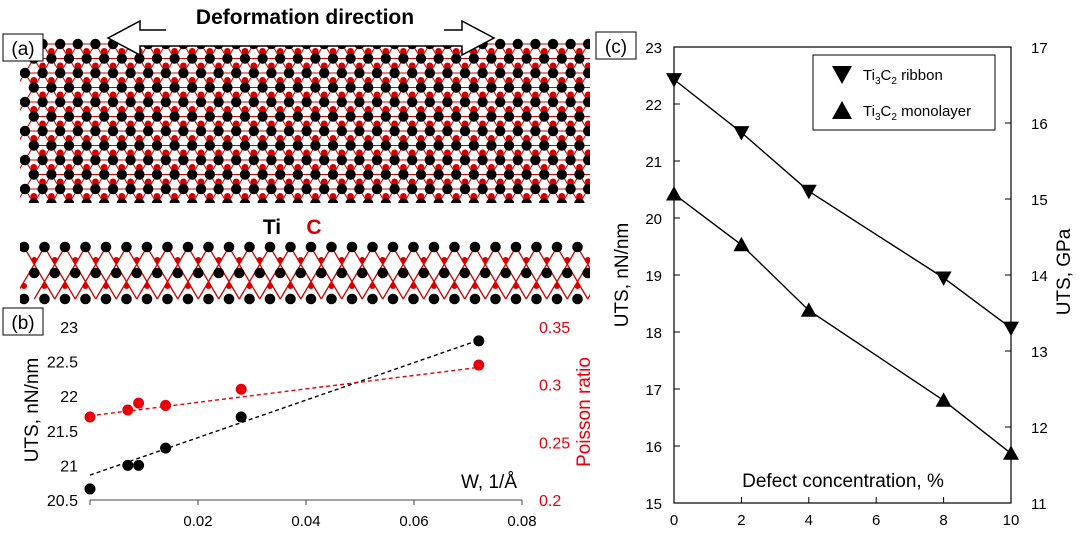 The width and height of the screenshot is (1080, 536). Describe the element at coordinates (166, 405) in the screenshot. I see `poisson-point` at that location.